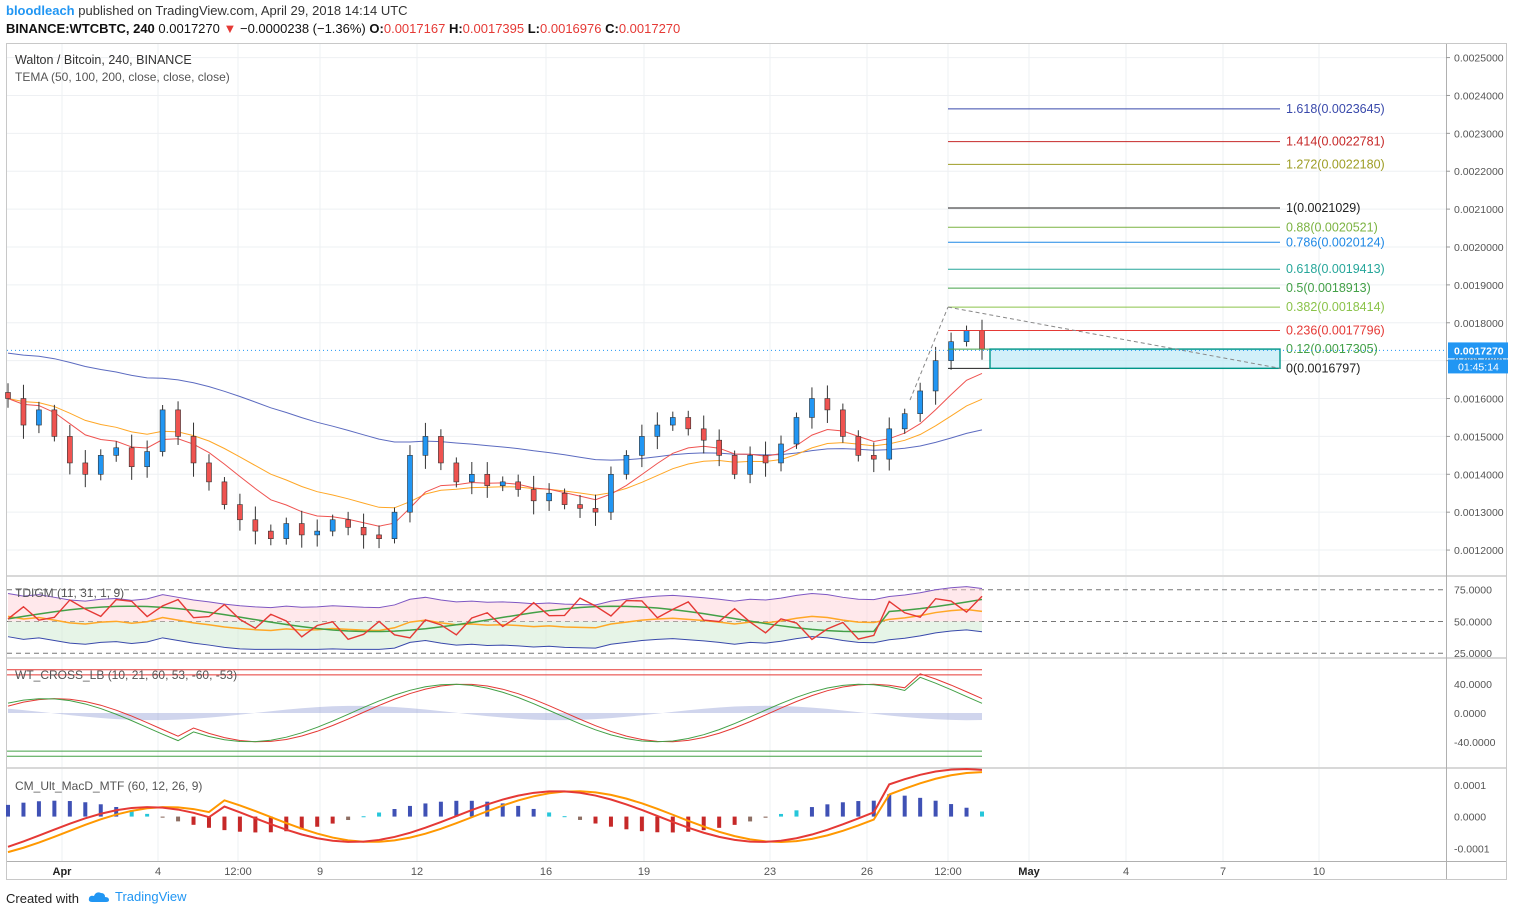  What do you see at coordinates (414, 28) in the screenshot?
I see `open-value: 0.0017167` at bounding box center [414, 28].